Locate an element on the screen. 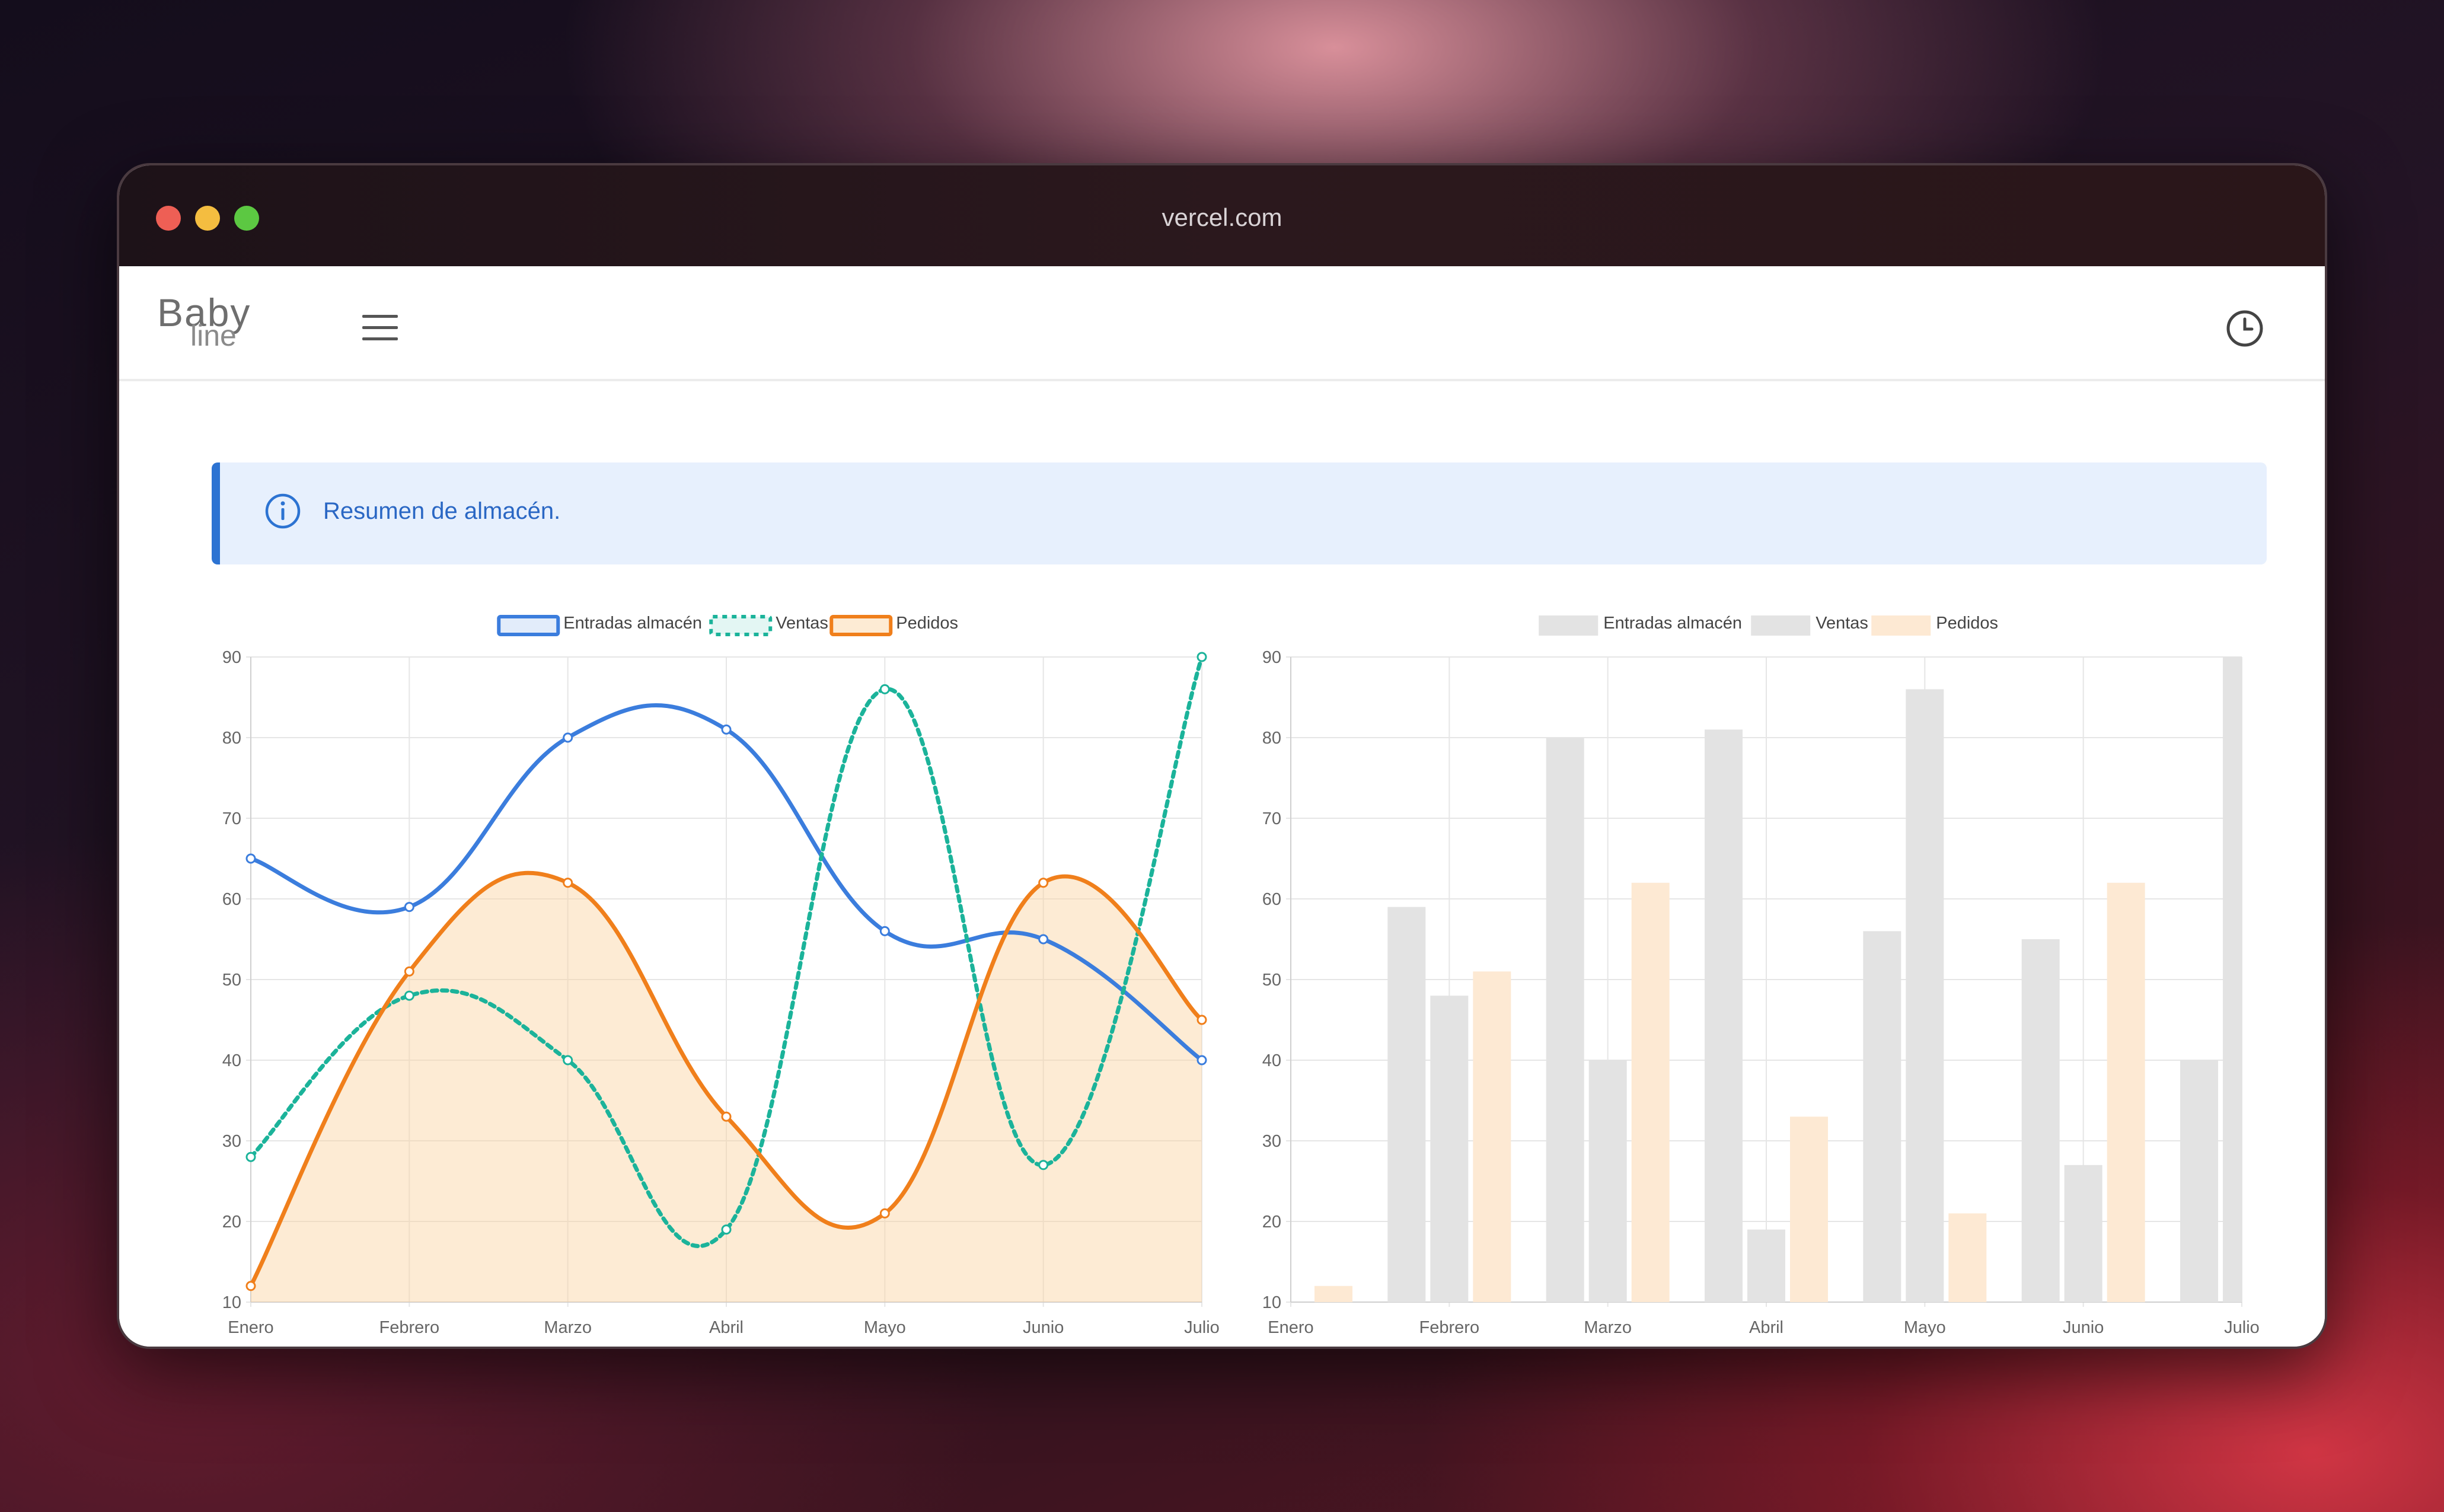  bar-ytick-label: 90 is located at coordinates (1271, 657).